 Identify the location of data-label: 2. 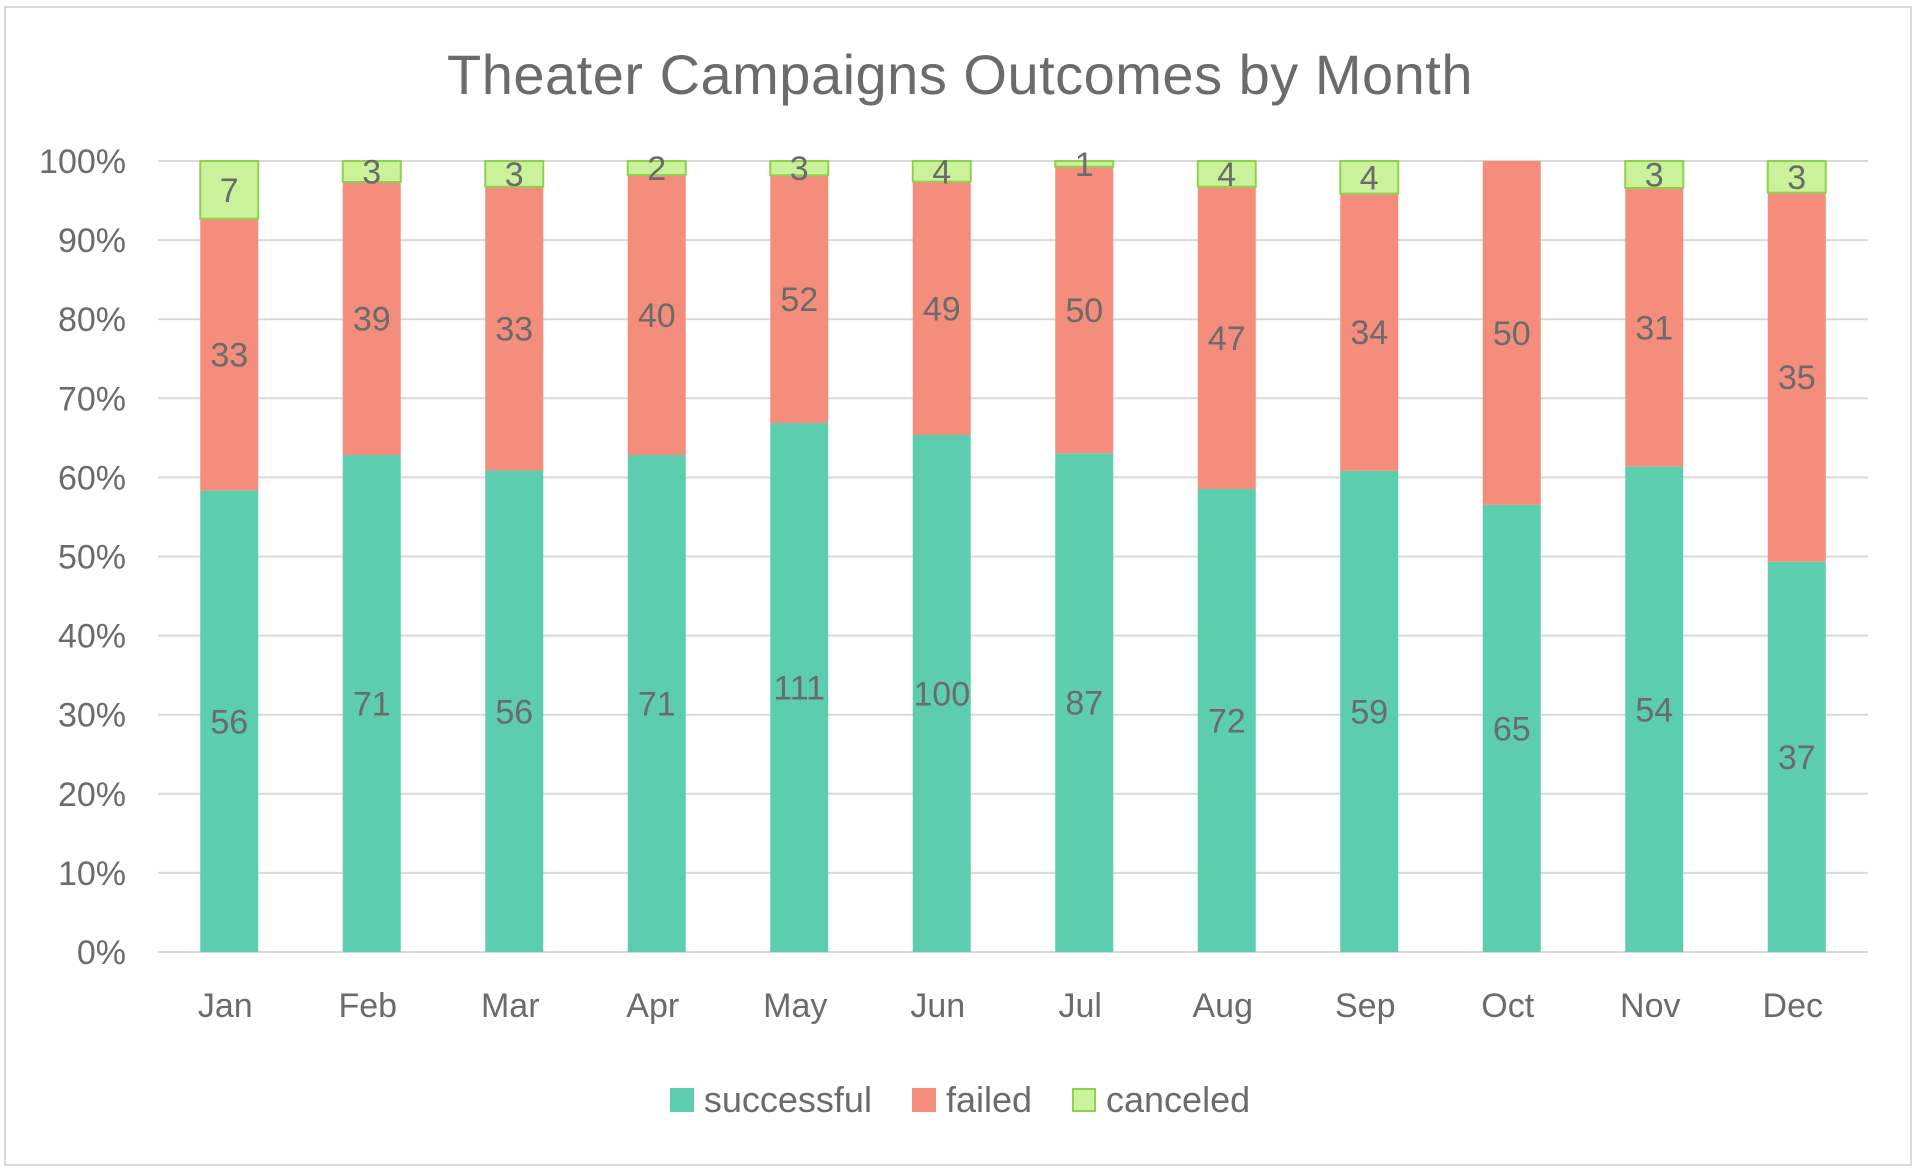
(656, 169).